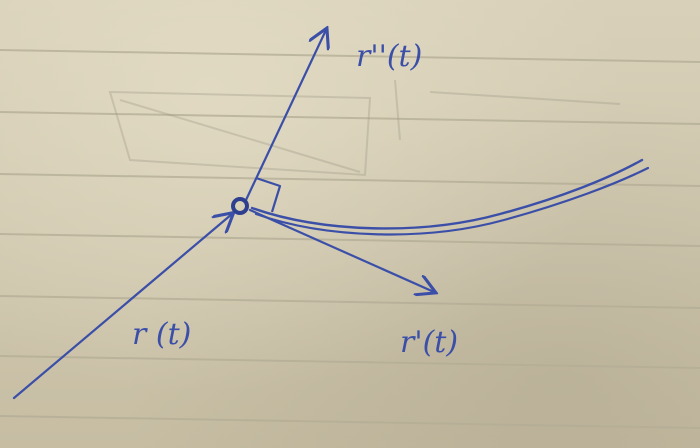 Image resolution: width=700 pixels, height=448 pixels. Describe the element at coordinates (341, 250) in the screenshot. I see `velocity-vector-arrow` at that location.